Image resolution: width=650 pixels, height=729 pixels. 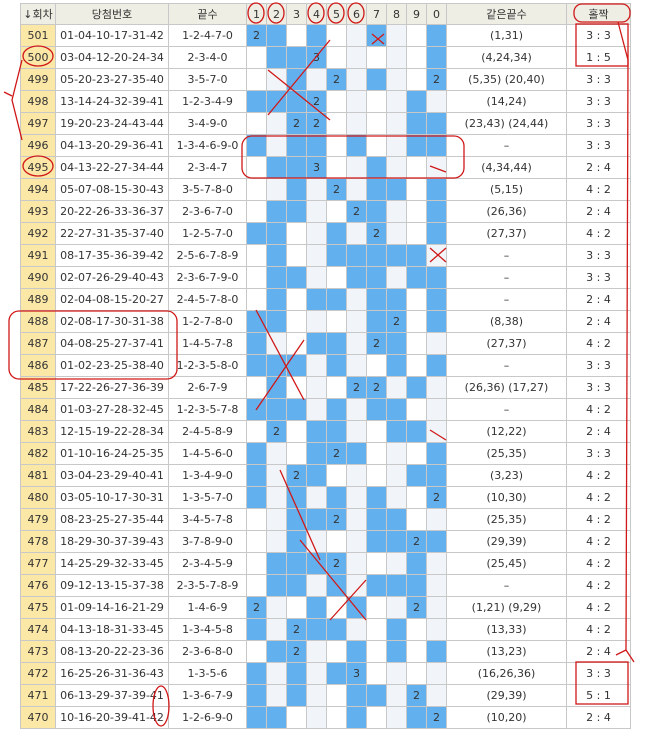 What do you see at coordinates (112, 14) in the screenshot?
I see `header-cell: 당첨번호` at bounding box center [112, 14].